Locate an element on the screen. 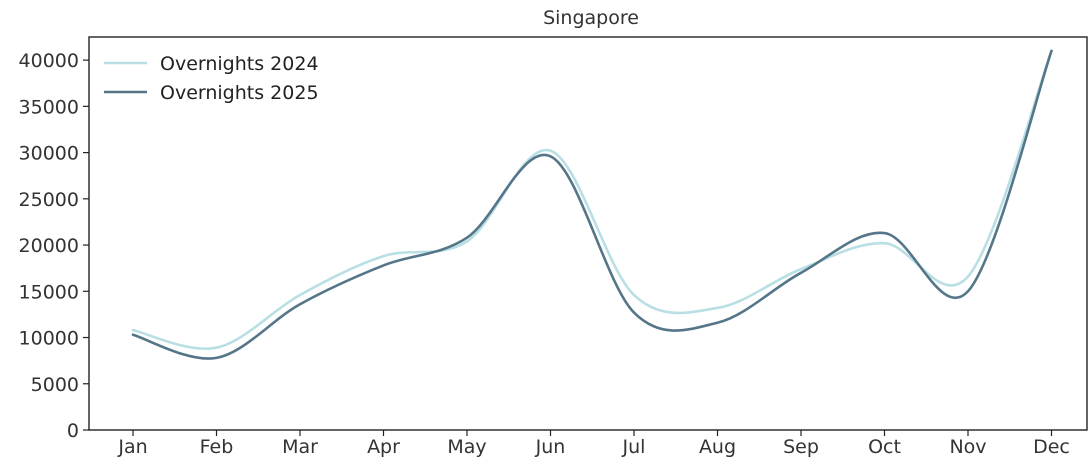 Image resolution: width=1090 pixels, height=459 pixels. y-tick-label: 30000 is located at coordinates (49, 154).